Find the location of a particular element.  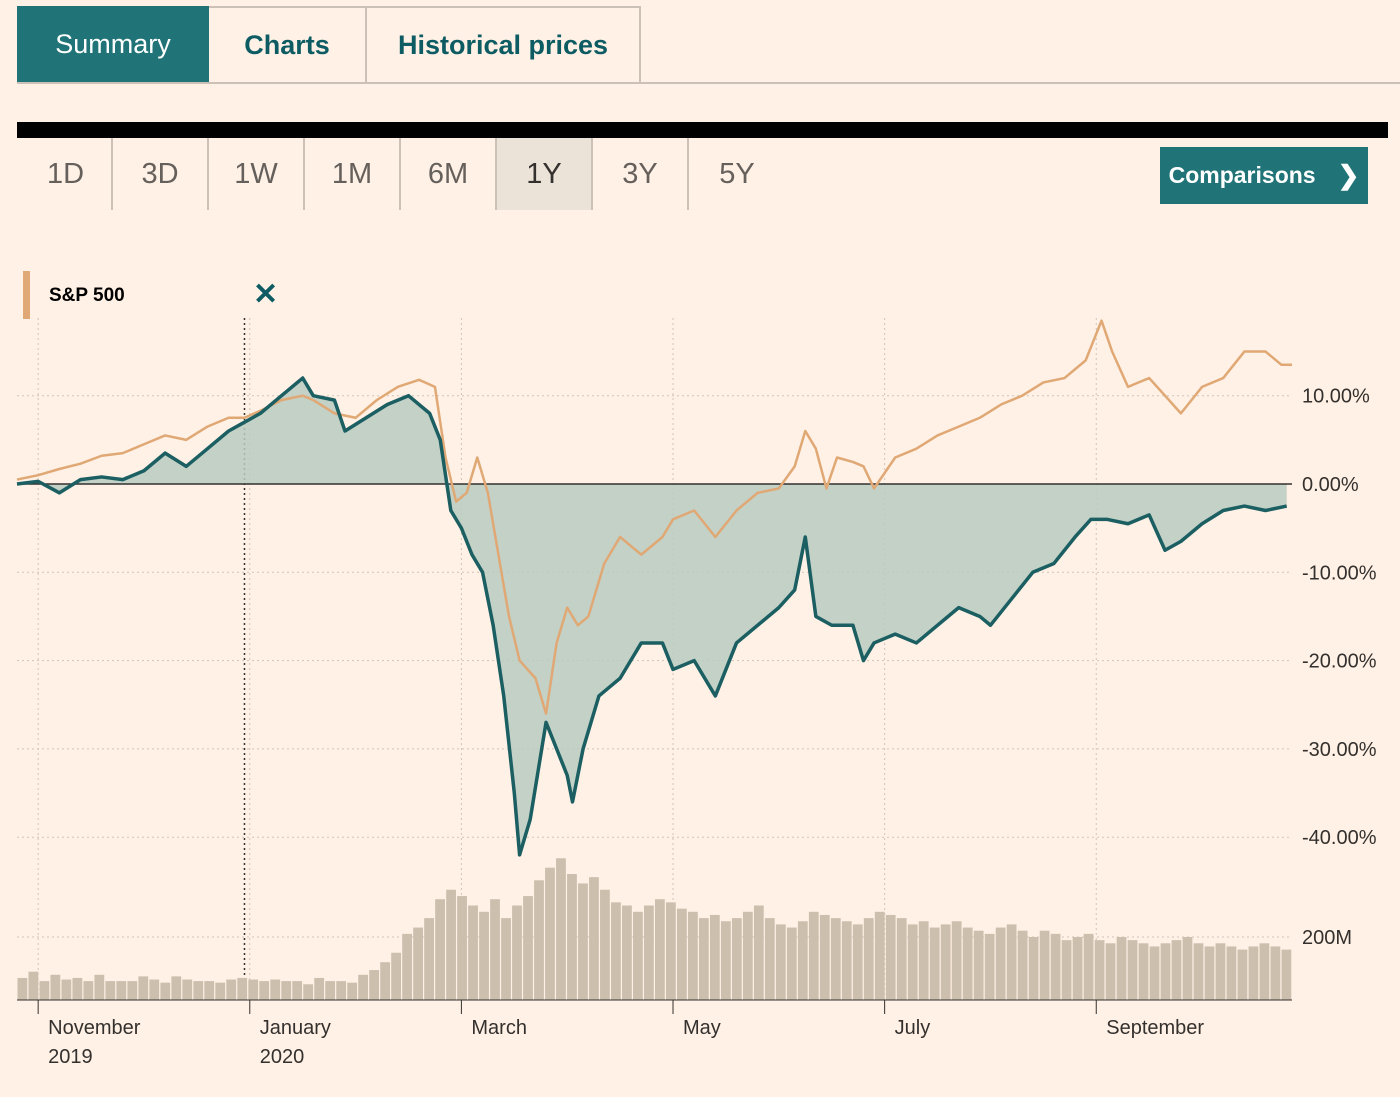

range-selector: 1D 3D 1W 1M 6M 1Y 3Y 5Y is located at coordinates (401, 174).